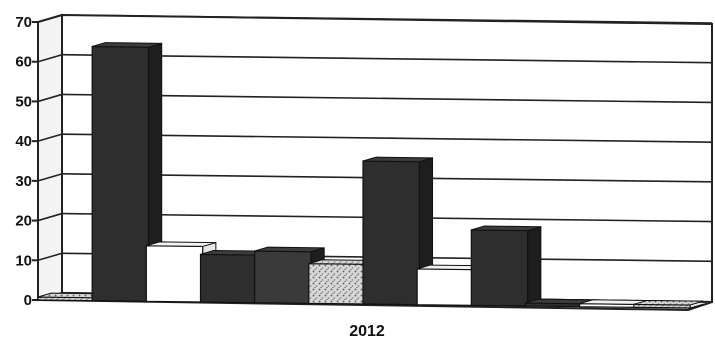  What do you see at coordinates (23, 221) in the screenshot?
I see `y-tick-label: 20` at bounding box center [23, 221].